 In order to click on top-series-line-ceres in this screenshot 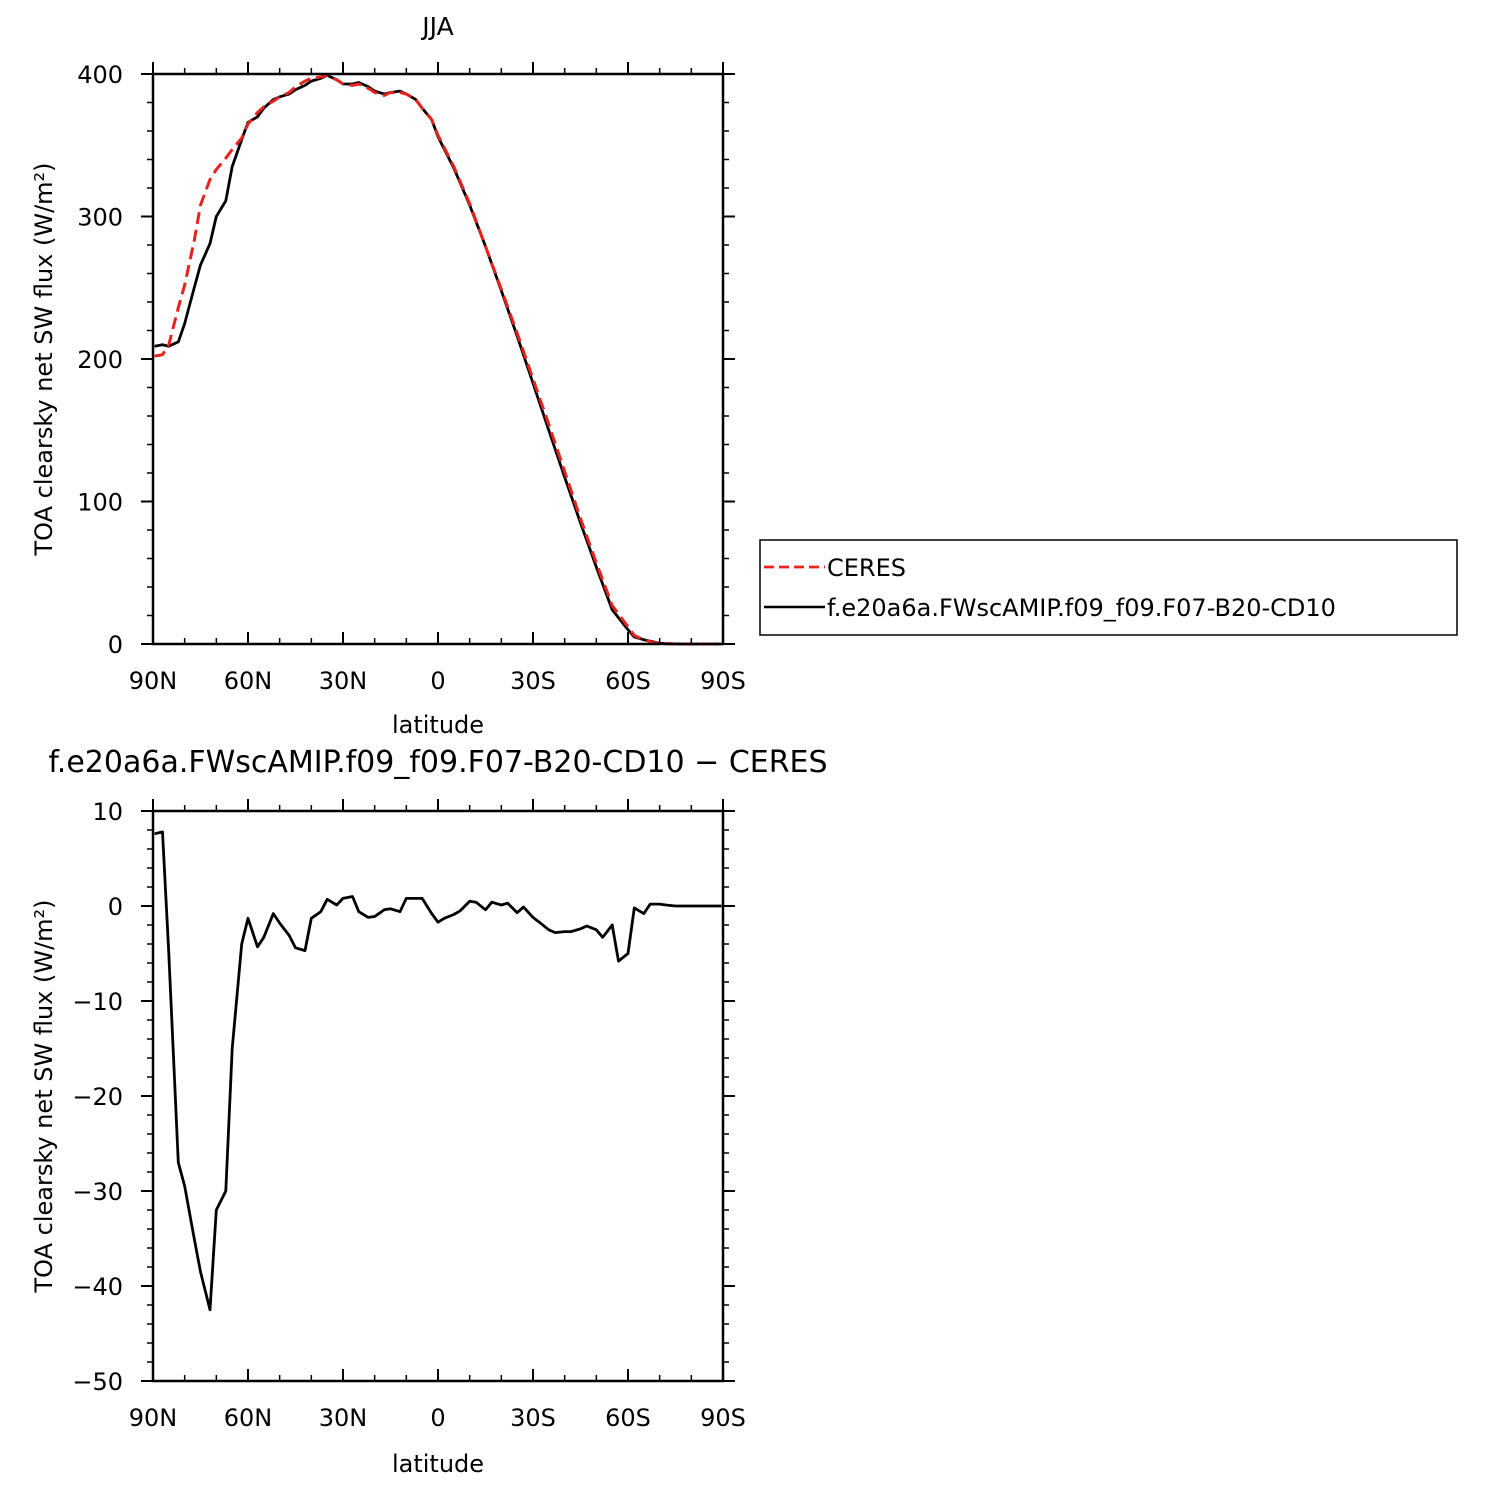, I will do `click(438, 359)`.